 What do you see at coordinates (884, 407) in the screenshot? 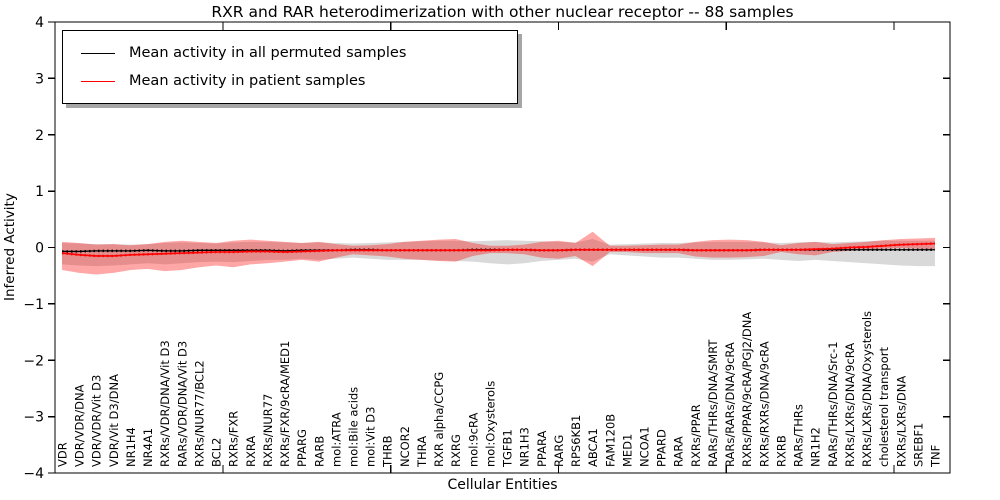
I see `category-label: cholesterol transport` at bounding box center [884, 407].